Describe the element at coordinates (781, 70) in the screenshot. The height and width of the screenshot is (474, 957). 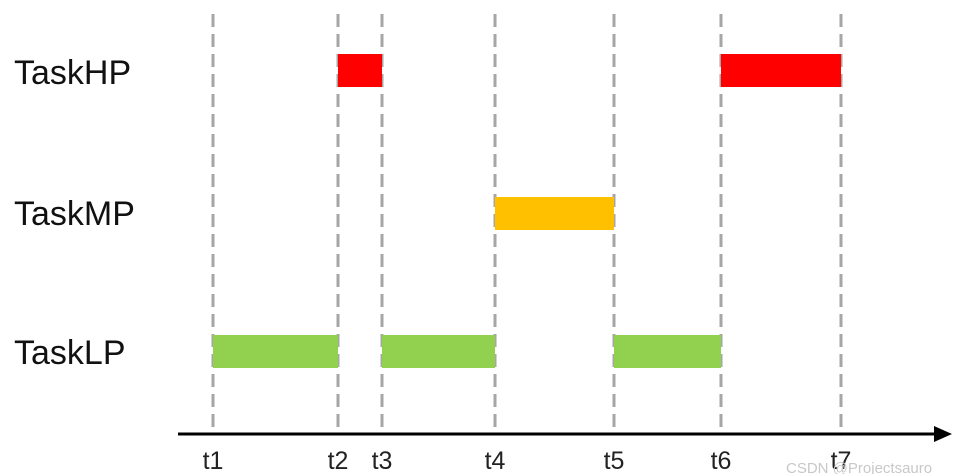
I see `bar-taskhp-t6-t7` at that location.